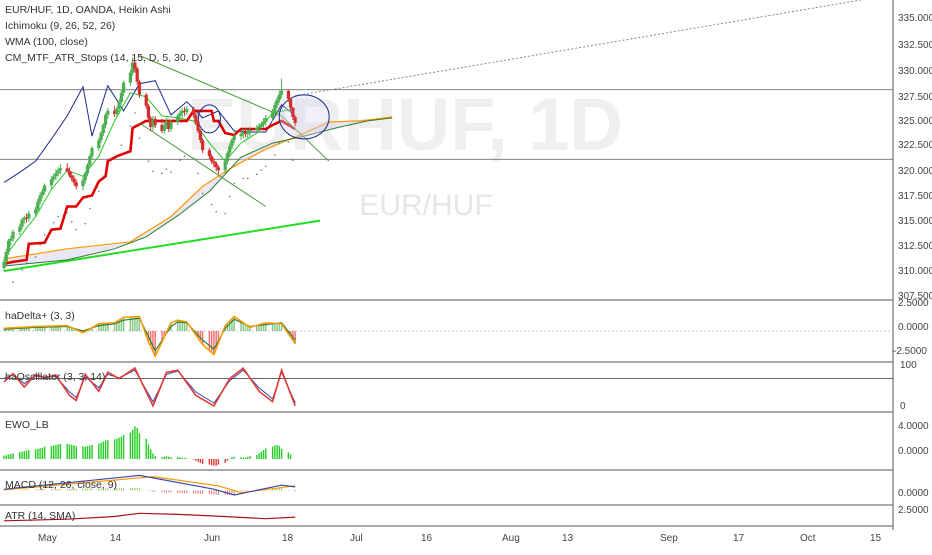 The image size is (932, 555). What do you see at coordinates (669, 538) in the screenshot?
I see `time-tick: Sep` at bounding box center [669, 538].